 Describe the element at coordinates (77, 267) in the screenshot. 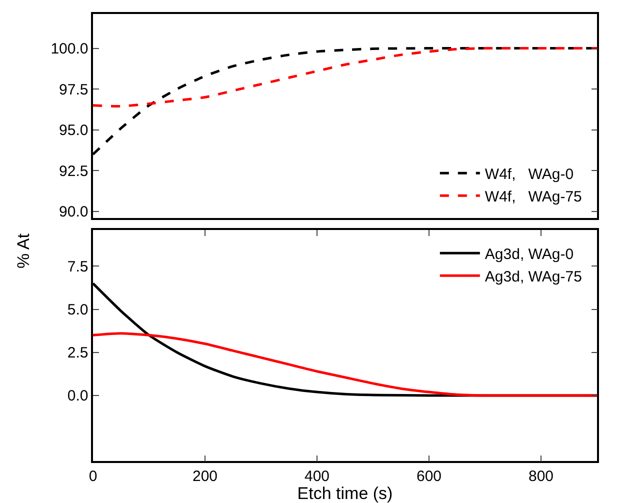

I see `y-tick-label: 7.5` at that location.